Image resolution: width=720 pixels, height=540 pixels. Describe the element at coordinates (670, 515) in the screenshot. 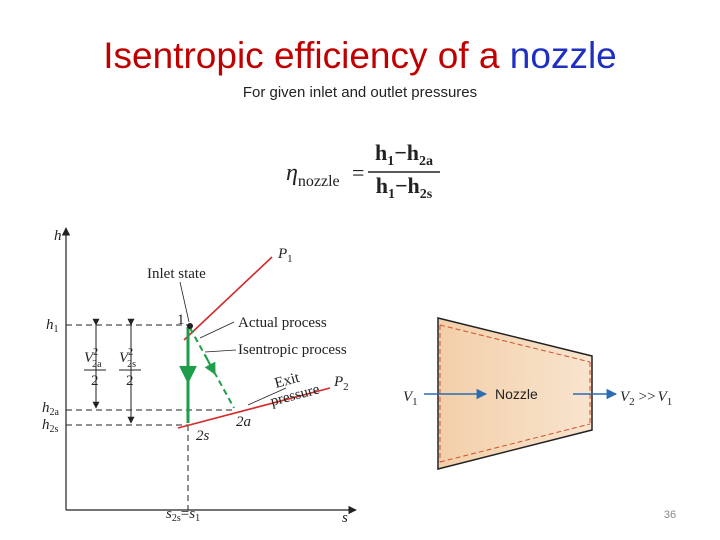

I see `page-number: 36` at that location.